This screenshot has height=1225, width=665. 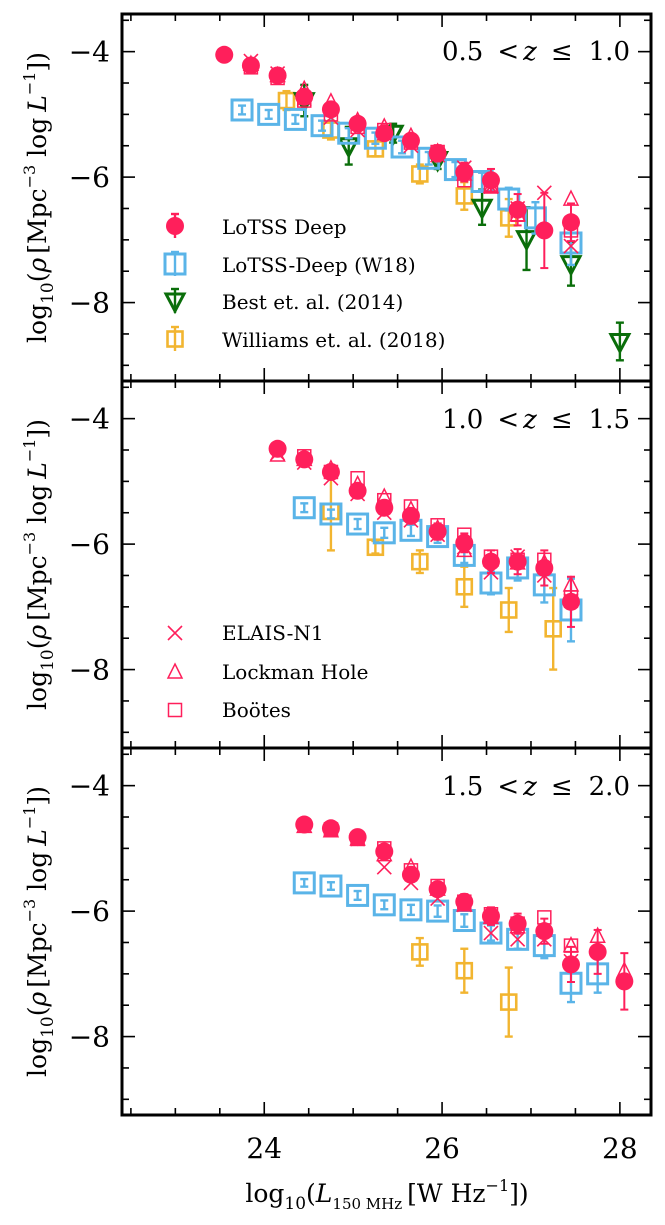 I want to click on legend-marker-best, so click(x=175, y=301).